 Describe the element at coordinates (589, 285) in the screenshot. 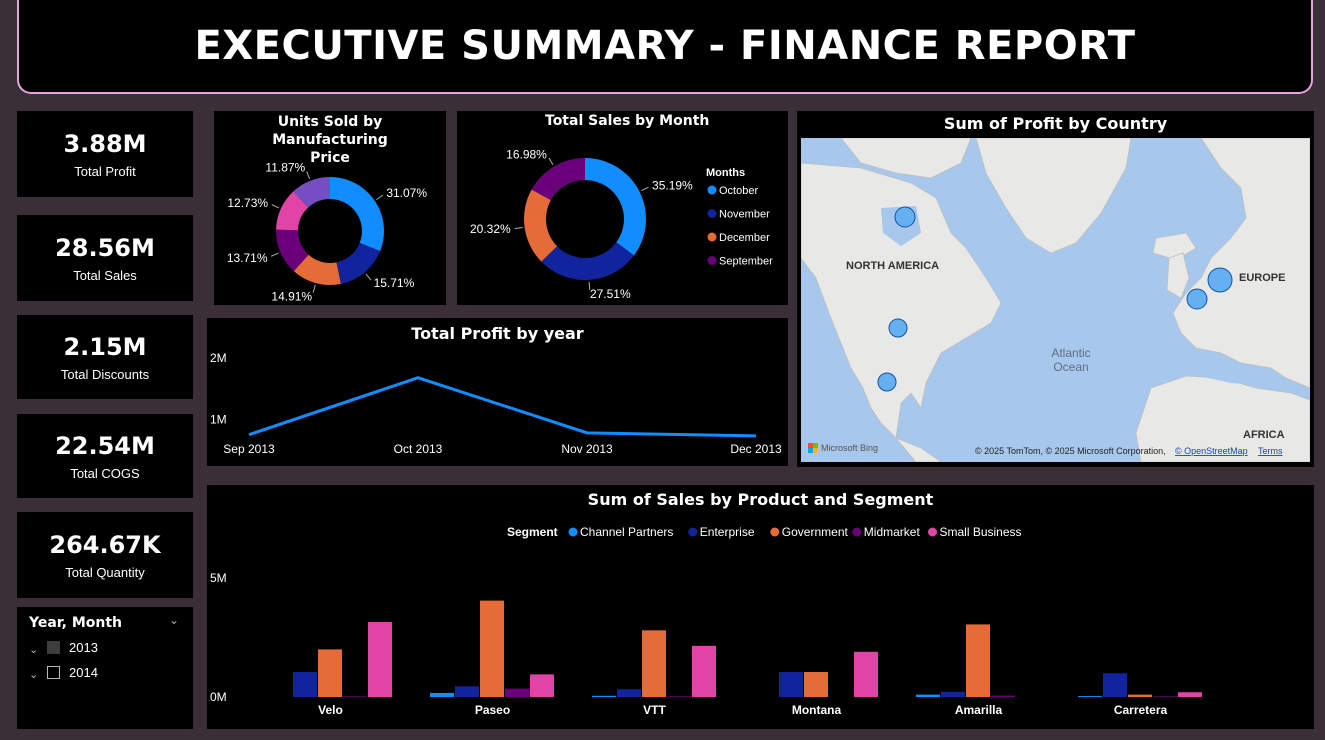

I see `sales-month-leader-line` at that location.